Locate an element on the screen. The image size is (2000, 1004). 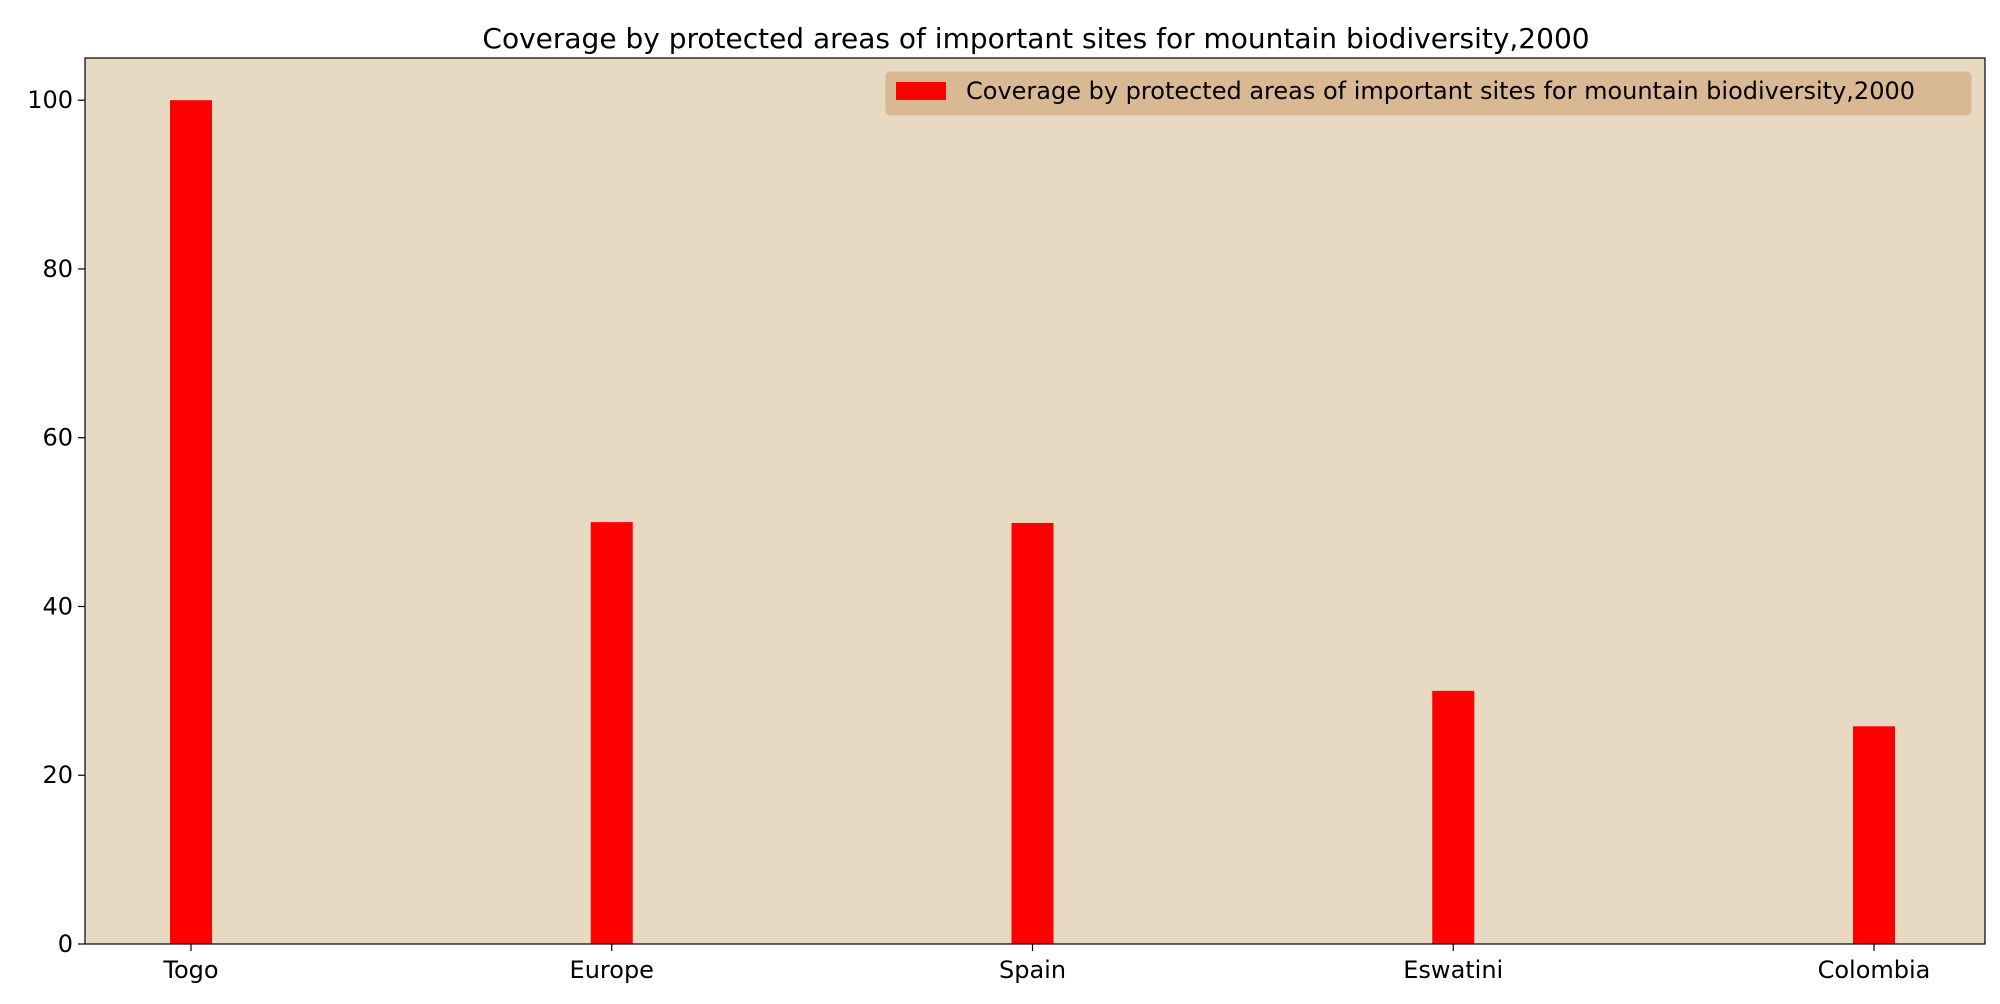
bar-togo is located at coordinates (191, 522).